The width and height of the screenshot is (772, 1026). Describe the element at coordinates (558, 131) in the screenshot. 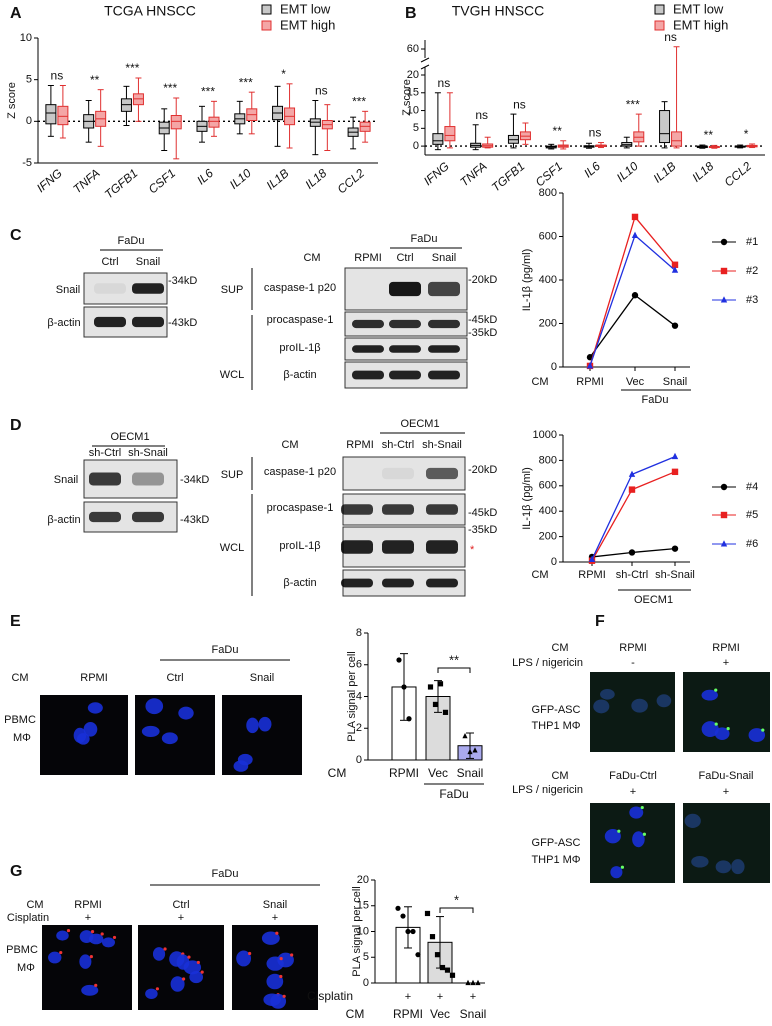

I see `label: **` at that location.